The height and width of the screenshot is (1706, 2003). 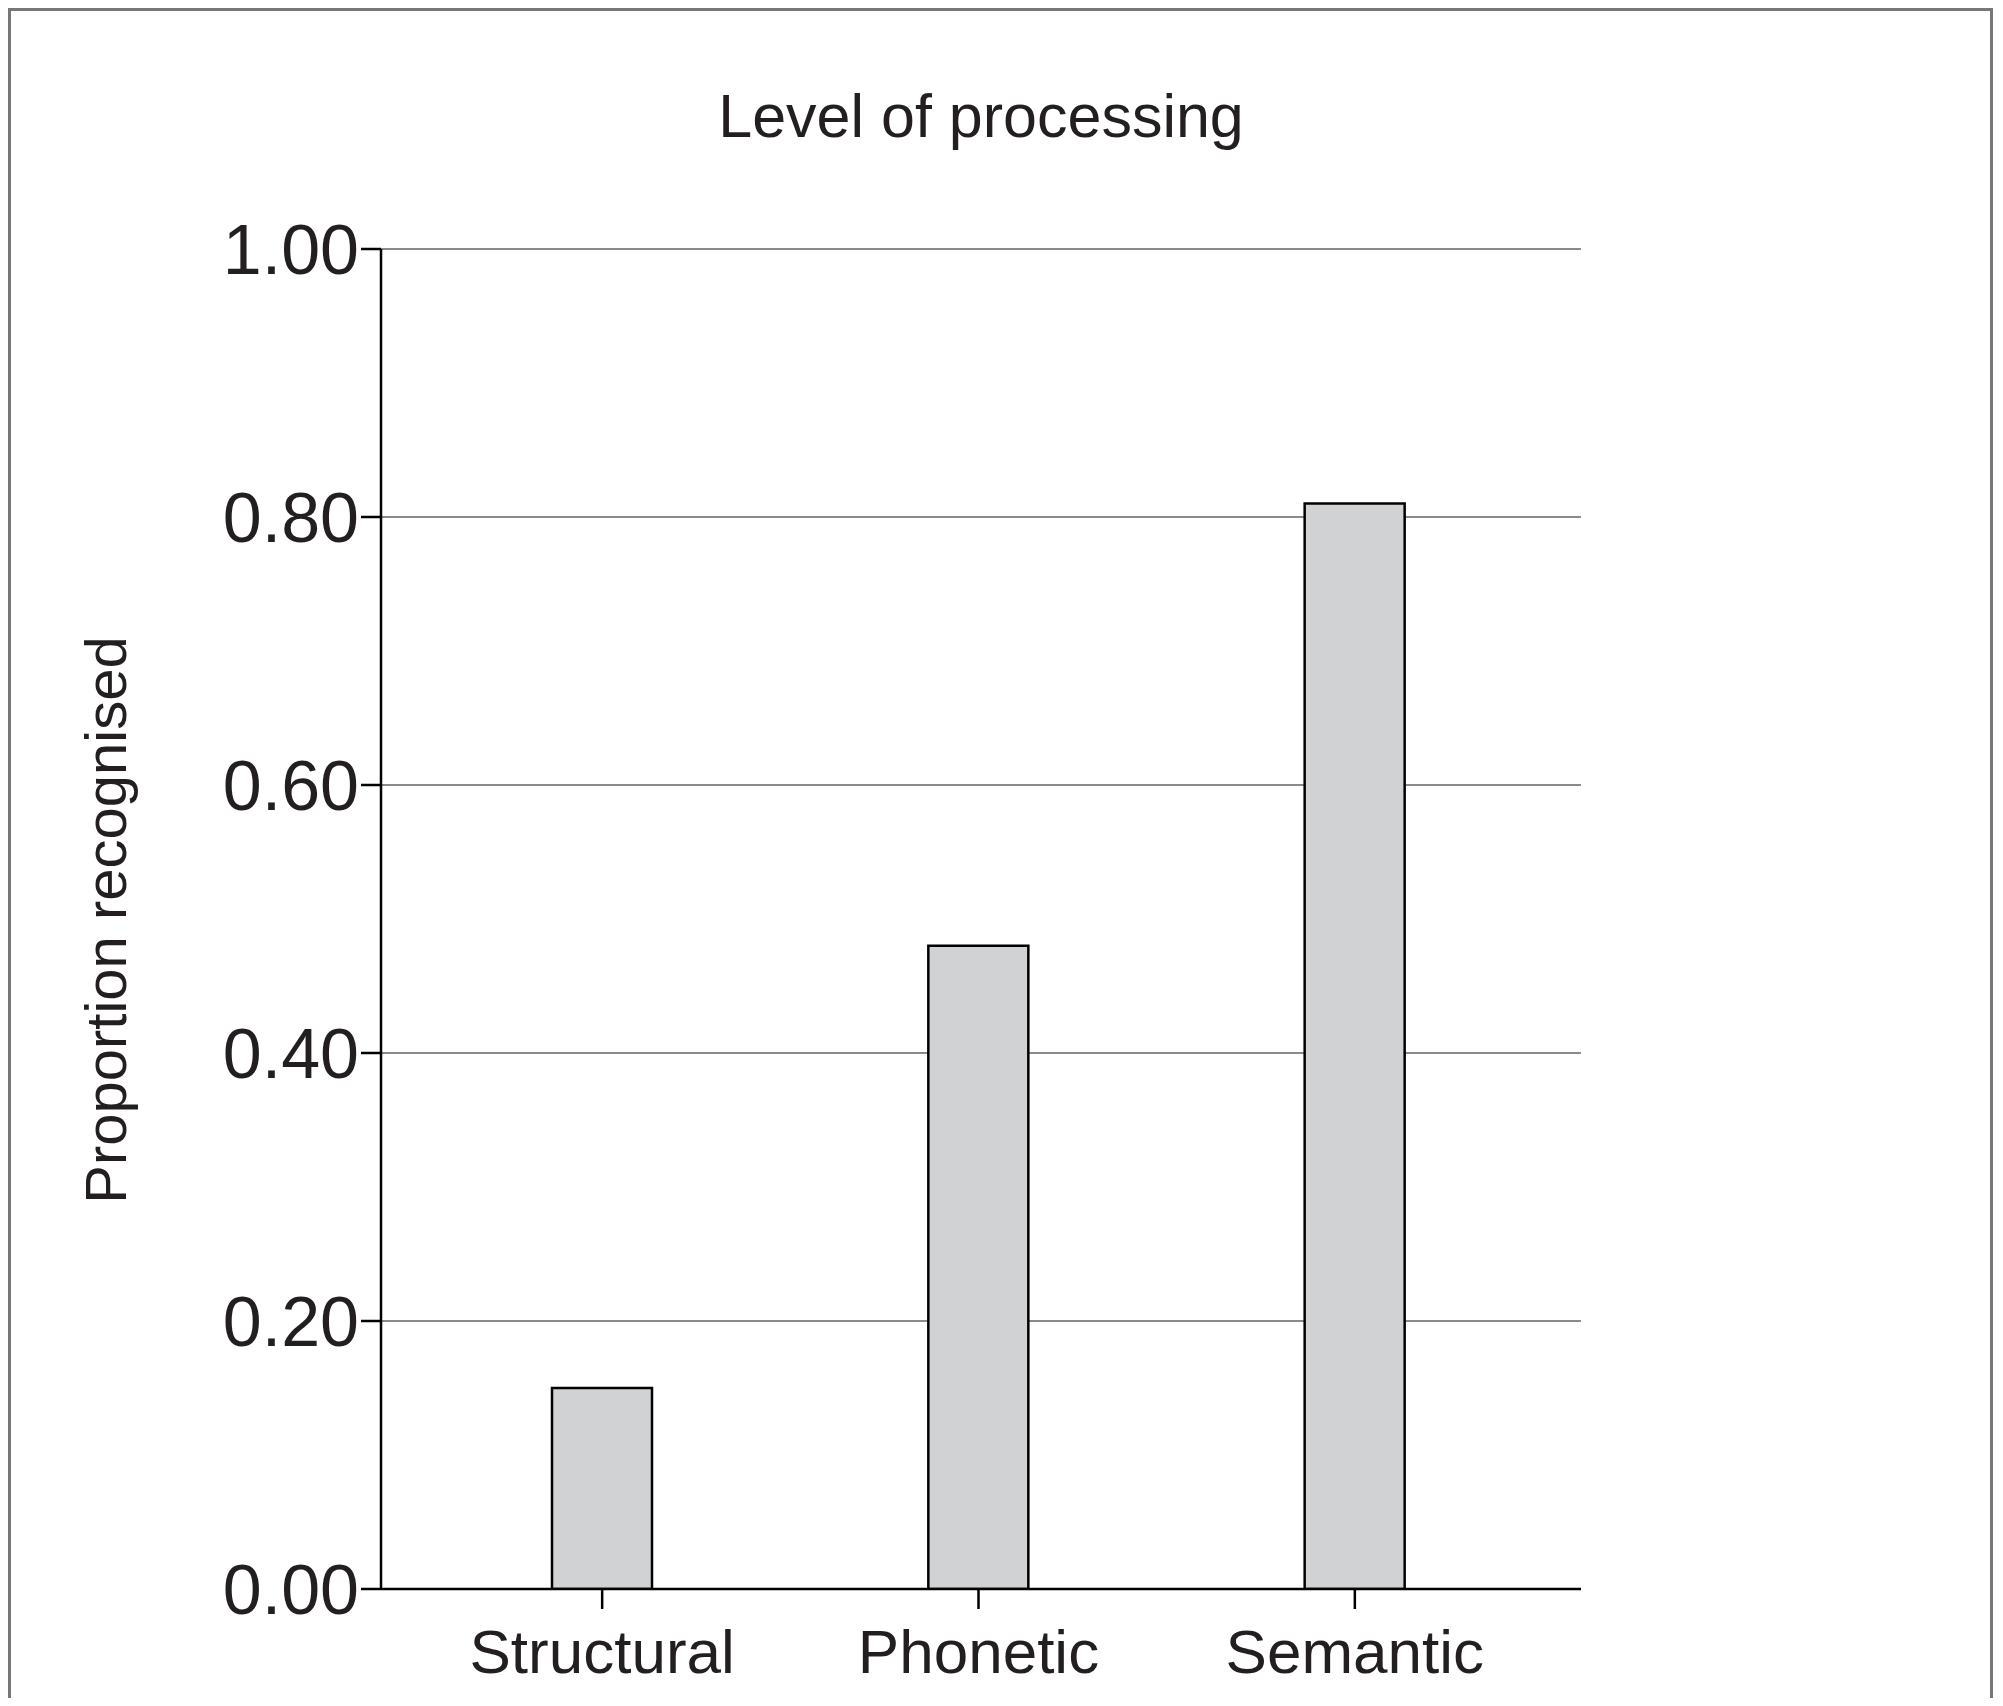 What do you see at coordinates (290, 1589) in the screenshot?
I see `y-tick-label: 0.00` at bounding box center [290, 1589].